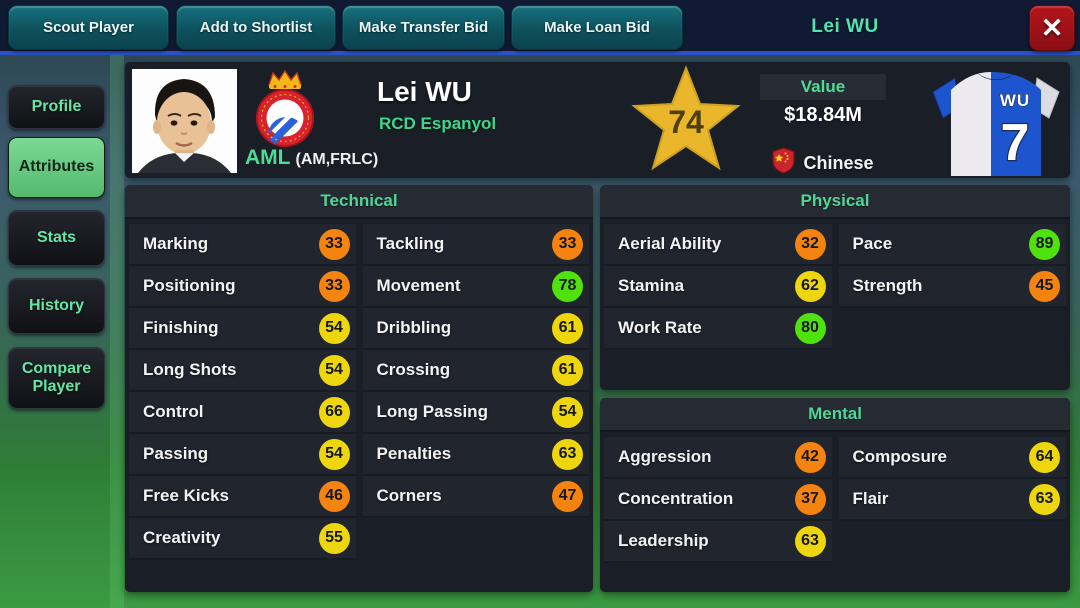  I want to click on attribute-row: Flair 63, so click(952, 500).